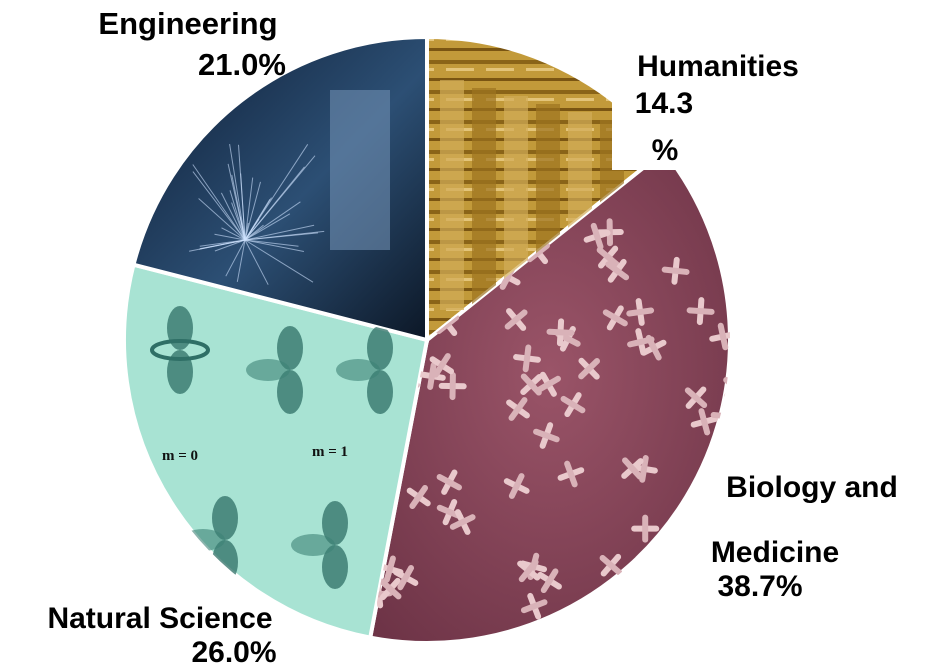 Image resolution: width=937 pixels, height=666 pixels. I want to click on humanities-label-background, so click(717, 106).